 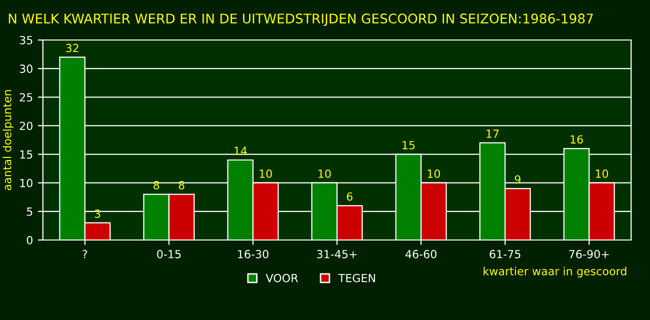 What do you see at coordinates (8, 140) in the screenshot?
I see `y-axis-title: aantal doelpunten` at bounding box center [8, 140].